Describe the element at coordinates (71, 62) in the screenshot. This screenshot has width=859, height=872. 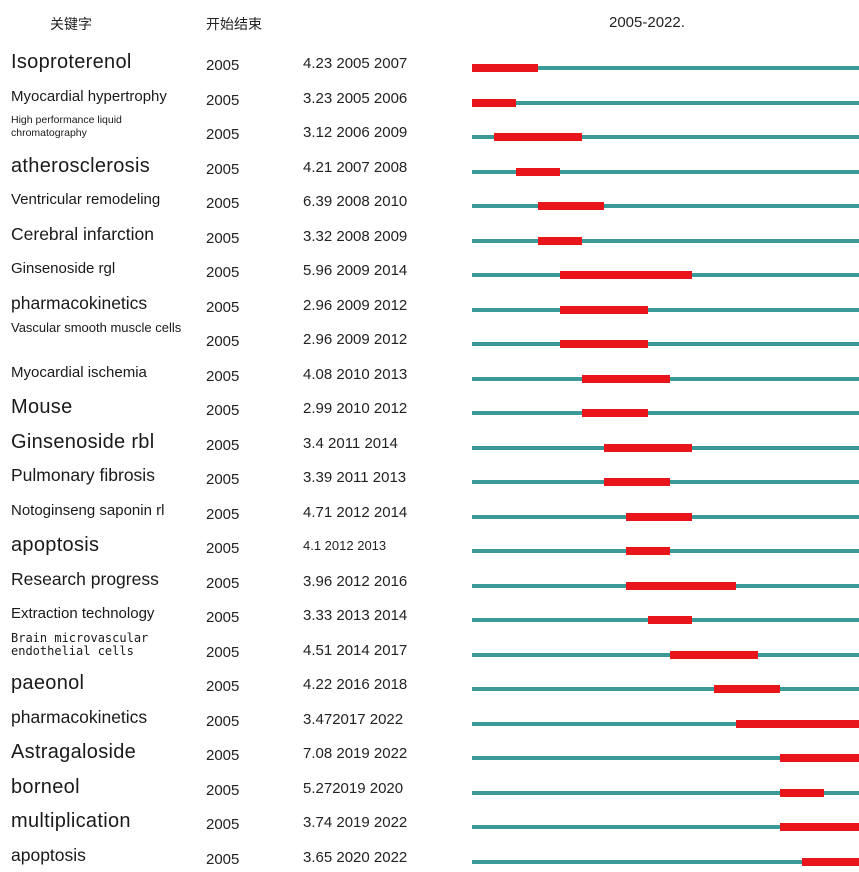
I see `keyword-label: Isoproterenol` at that location.